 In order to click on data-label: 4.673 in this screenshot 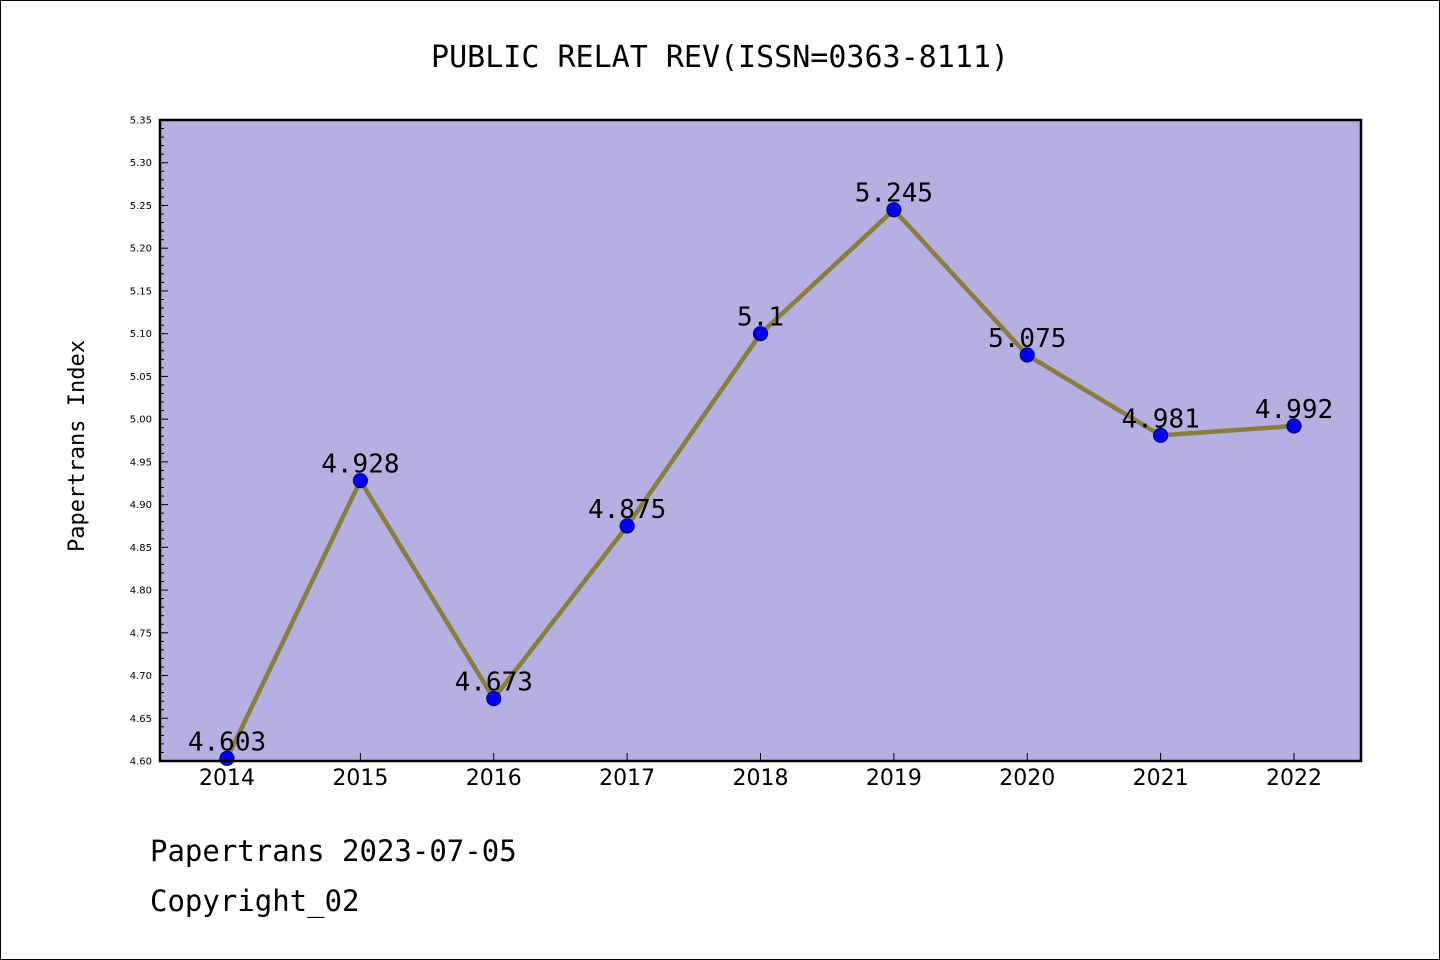, I will do `click(494, 683)`.